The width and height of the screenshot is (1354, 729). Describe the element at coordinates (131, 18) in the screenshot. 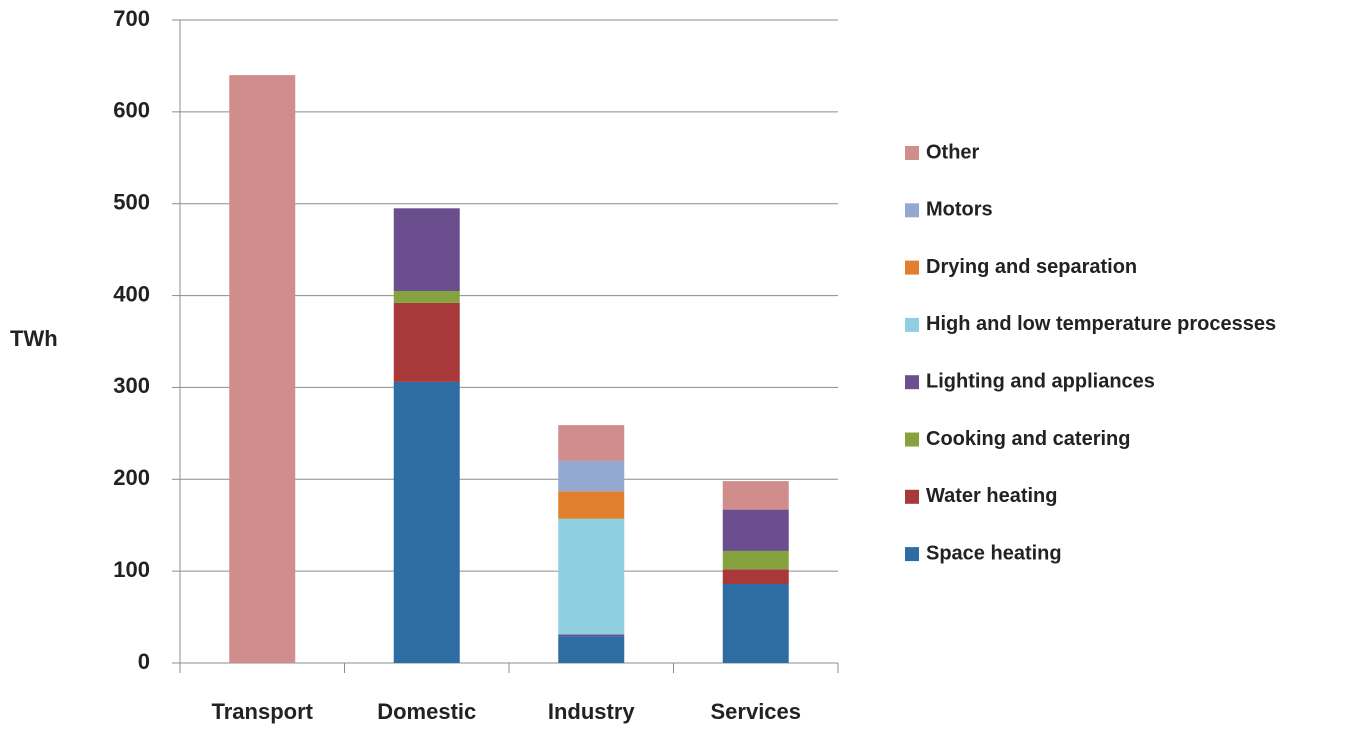

I see `y-tick-label: 700` at that location.